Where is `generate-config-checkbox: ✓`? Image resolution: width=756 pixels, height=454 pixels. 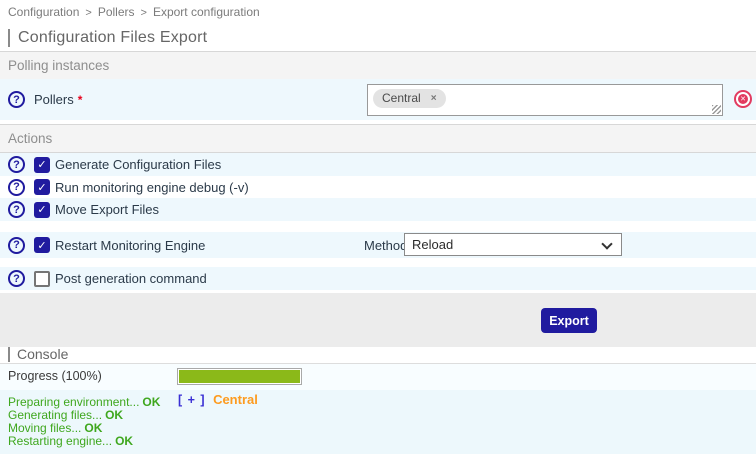
generate-config-checkbox: ✓ is located at coordinates (42, 164).